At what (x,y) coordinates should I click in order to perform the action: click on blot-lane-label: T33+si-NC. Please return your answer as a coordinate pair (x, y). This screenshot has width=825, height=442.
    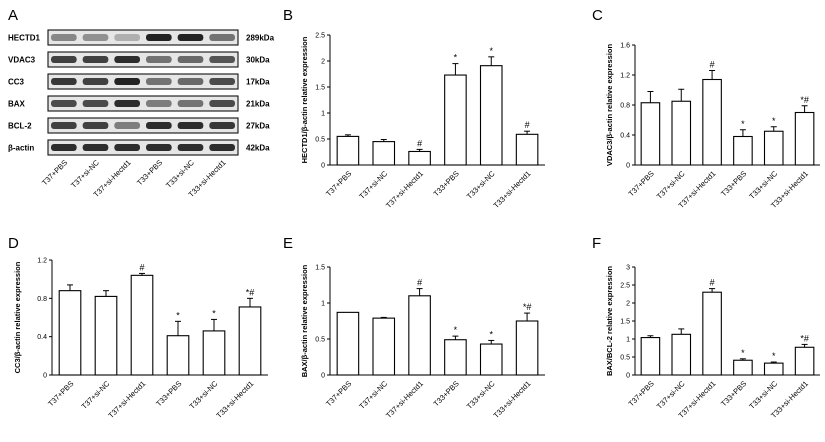
    Looking at the image, I should click on (180, 174).